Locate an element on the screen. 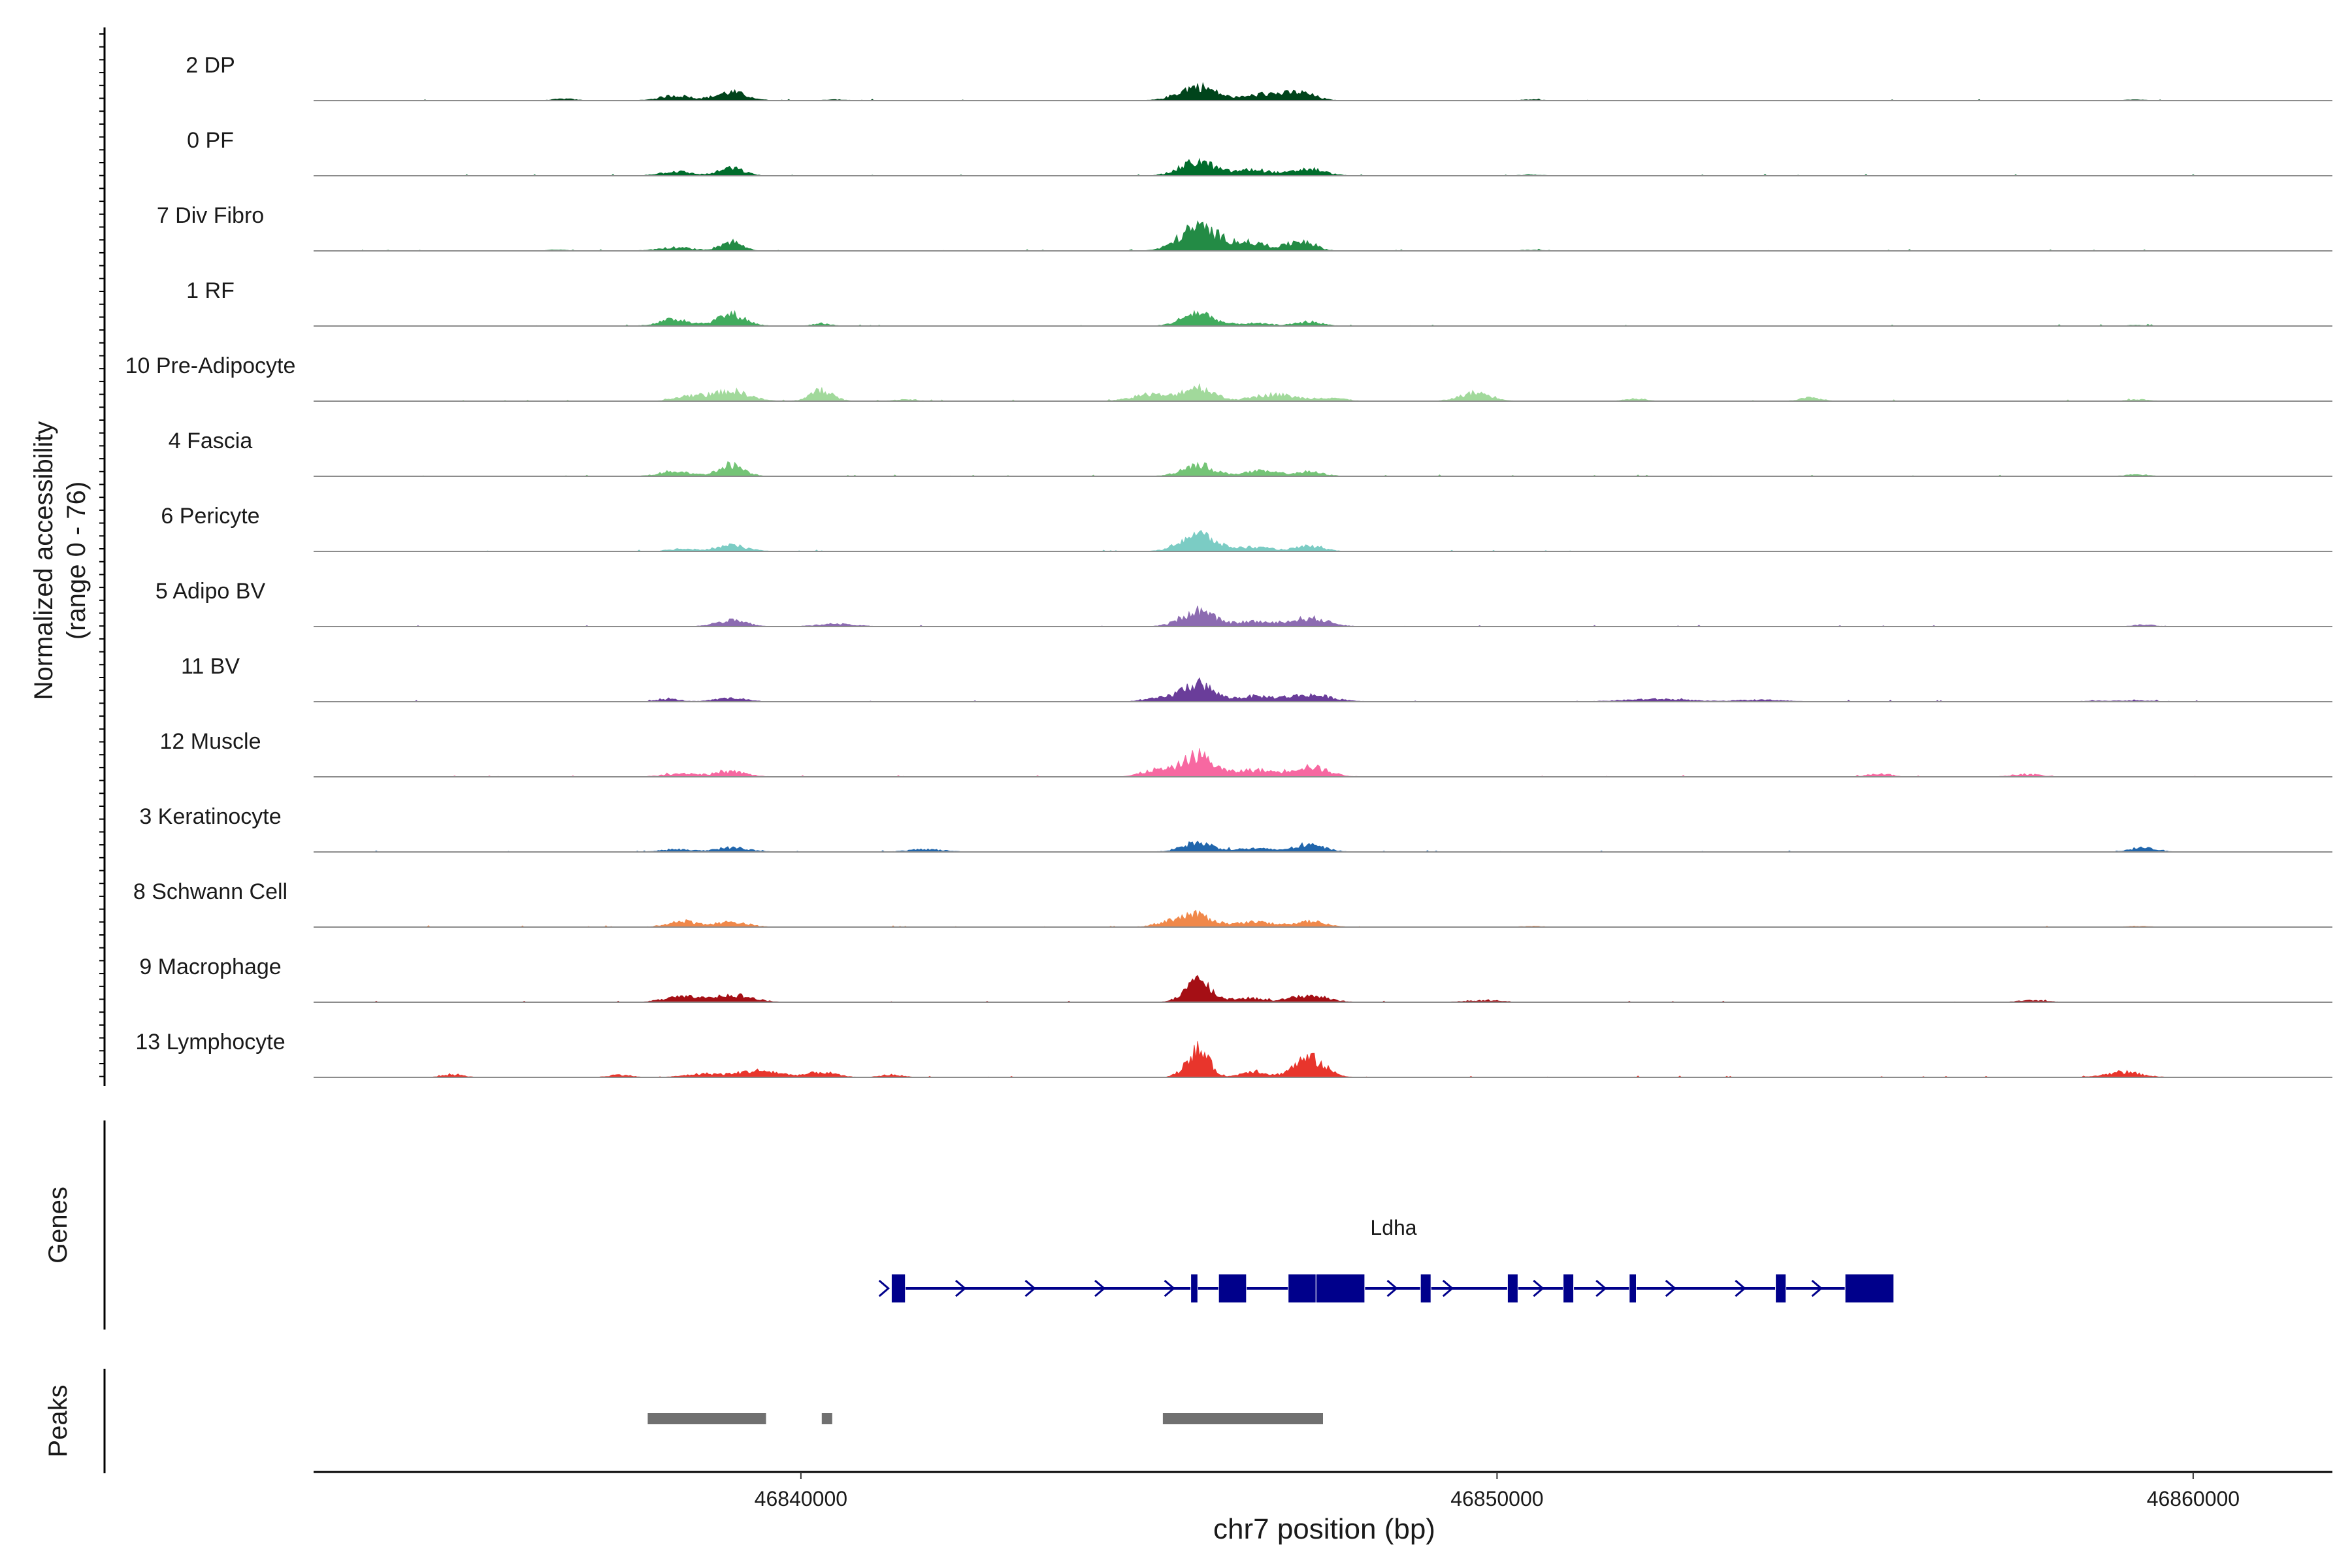 This screenshot has width=2352, height=1568. track-0-pf: 0 PF is located at coordinates (1259, 152).